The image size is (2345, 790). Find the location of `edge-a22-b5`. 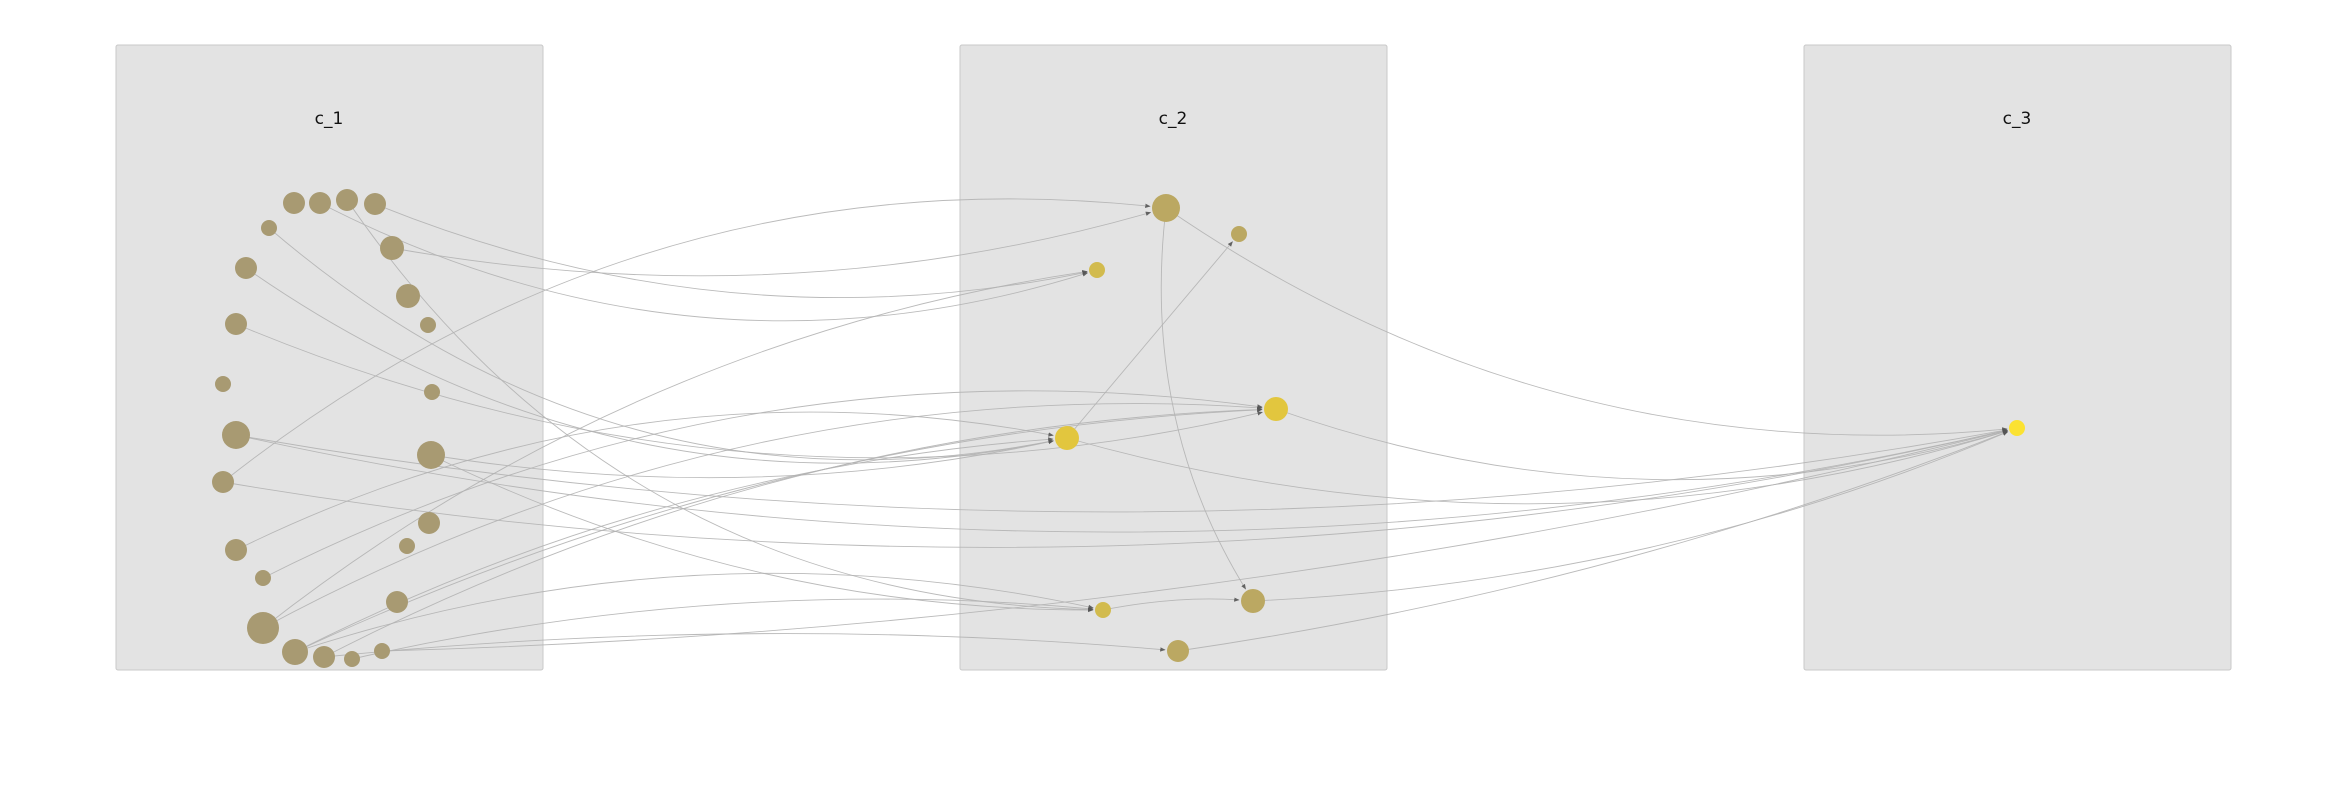

edge-a22-b5 is located at coordinates (778, 530).